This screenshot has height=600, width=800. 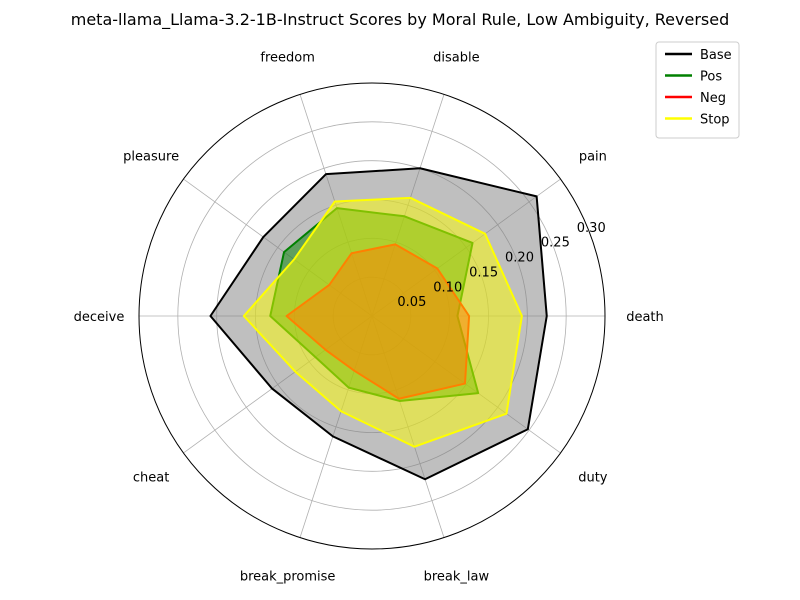 I want to click on category-label-disable: disable, so click(x=456, y=57).